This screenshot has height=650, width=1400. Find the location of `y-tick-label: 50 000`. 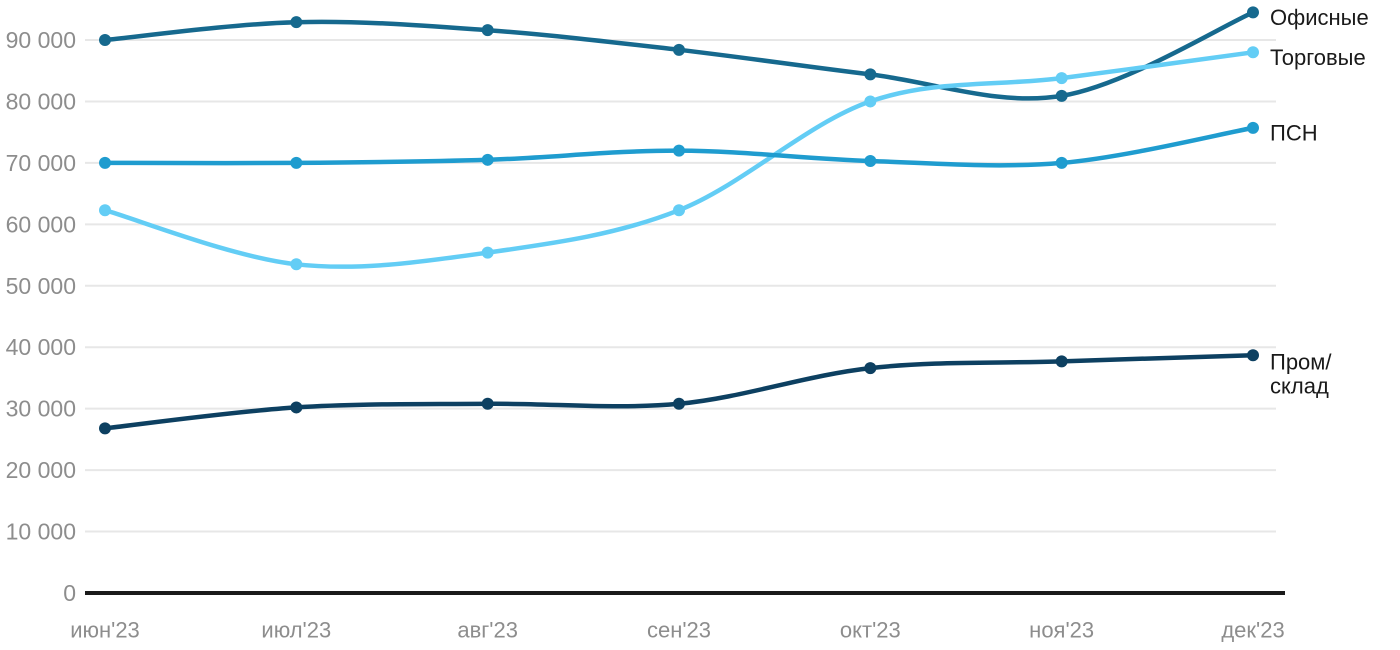

y-tick-label: 50 000 is located at coordinates (41, 286).